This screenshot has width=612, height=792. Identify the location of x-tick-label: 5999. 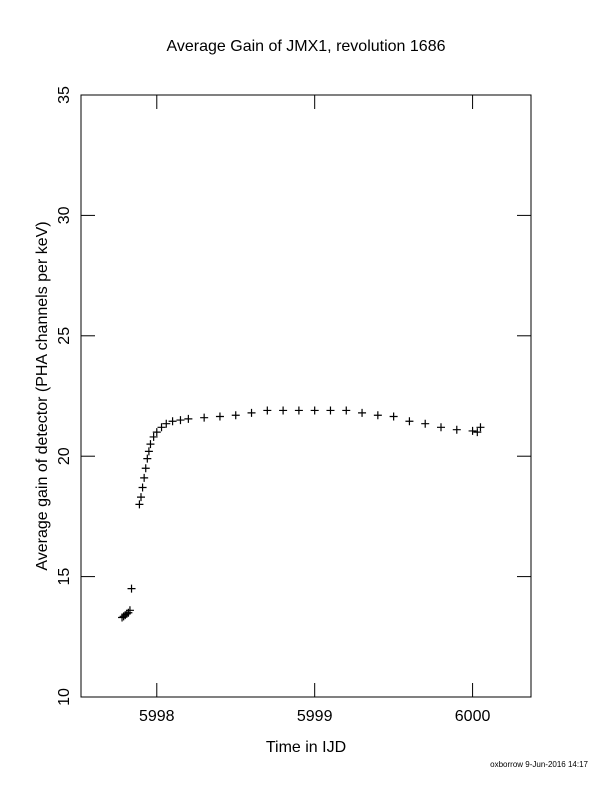
(315, 716).